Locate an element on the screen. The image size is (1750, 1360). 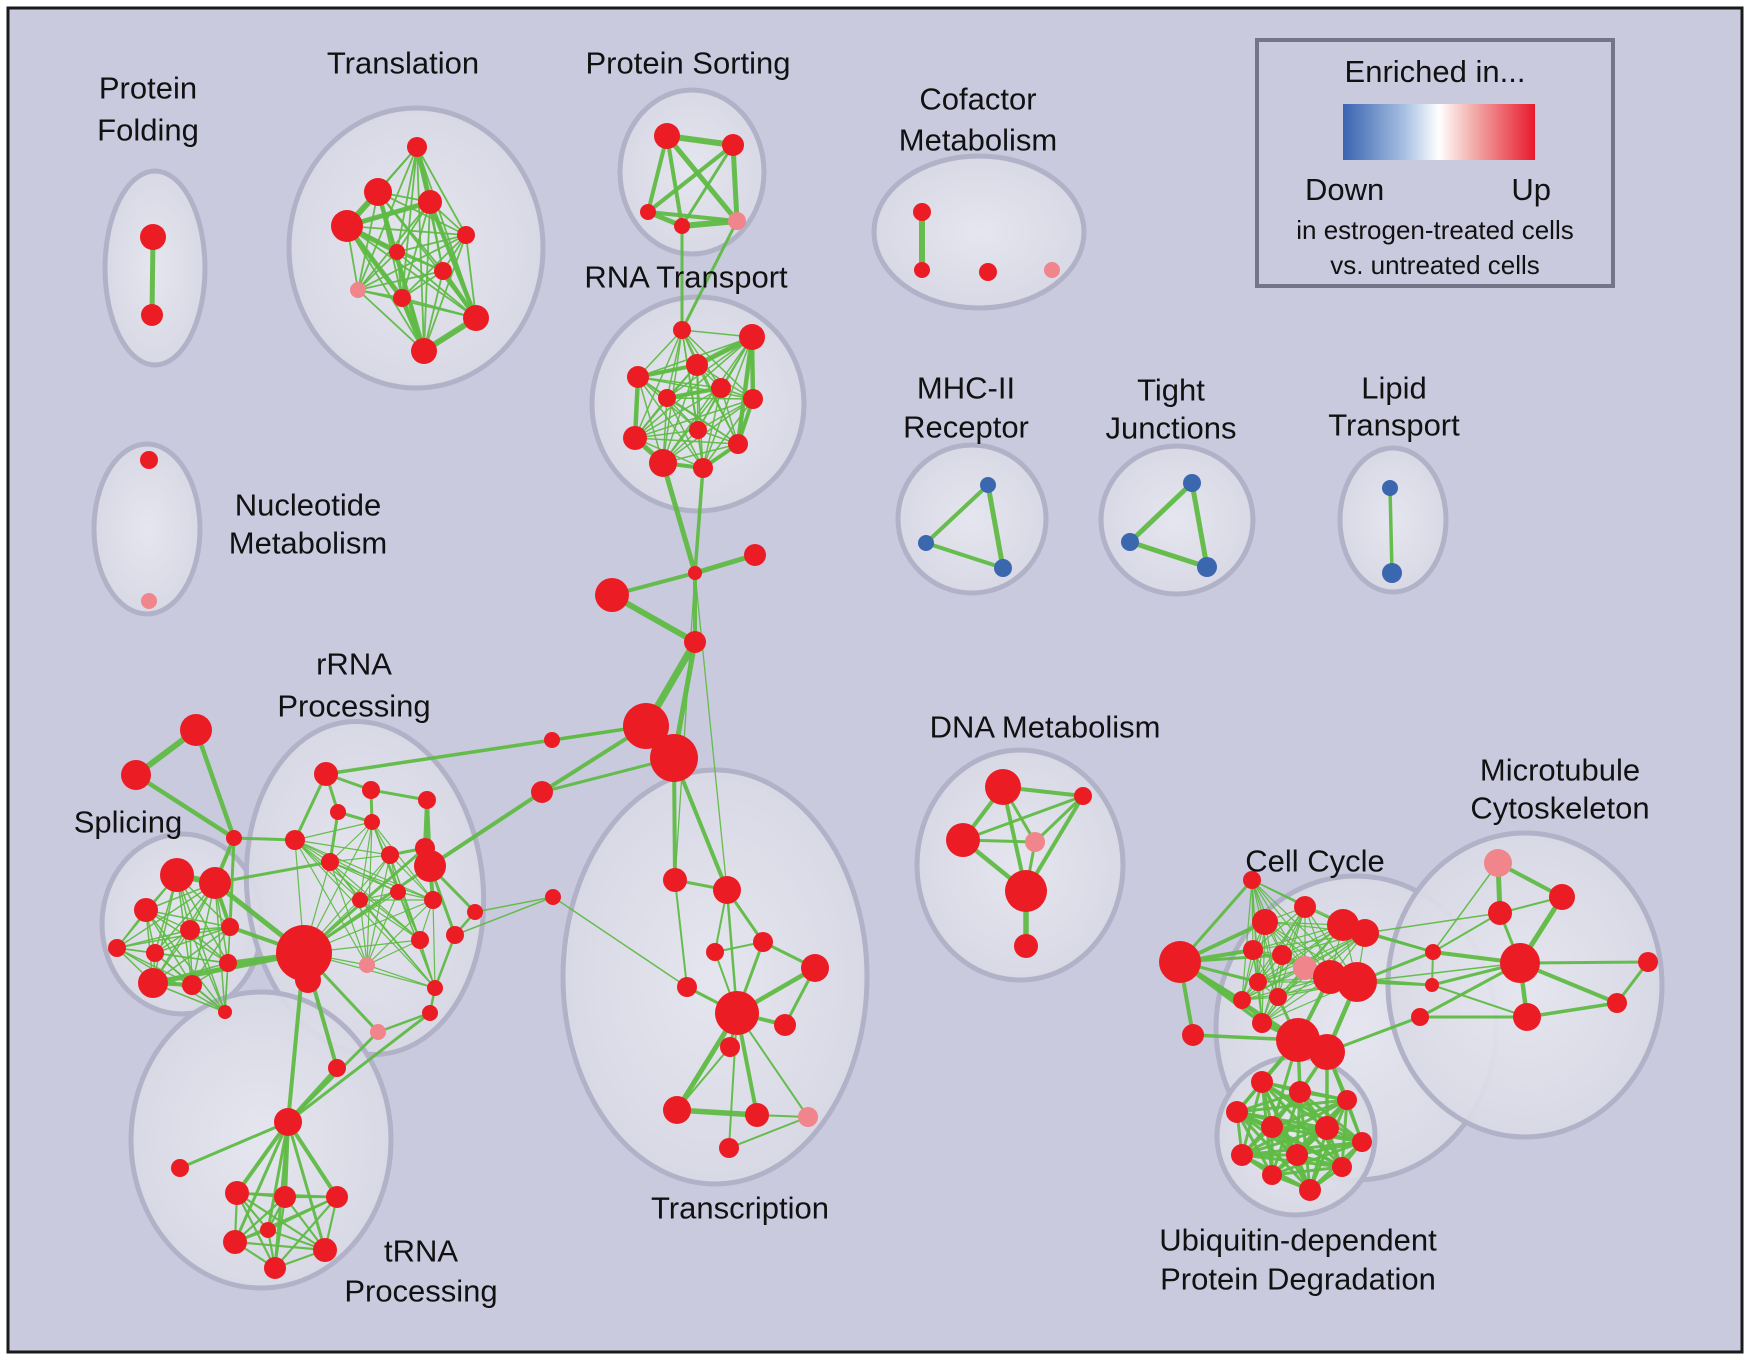
edge-tr4-tr5 is located at coordinates (280, 1246).